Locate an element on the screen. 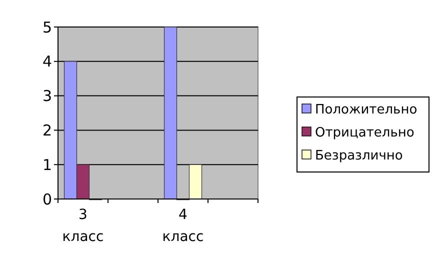 The width and height of the screenshot is (440, 264). y-tick-label: 1 is located at coordinates (47, 165).